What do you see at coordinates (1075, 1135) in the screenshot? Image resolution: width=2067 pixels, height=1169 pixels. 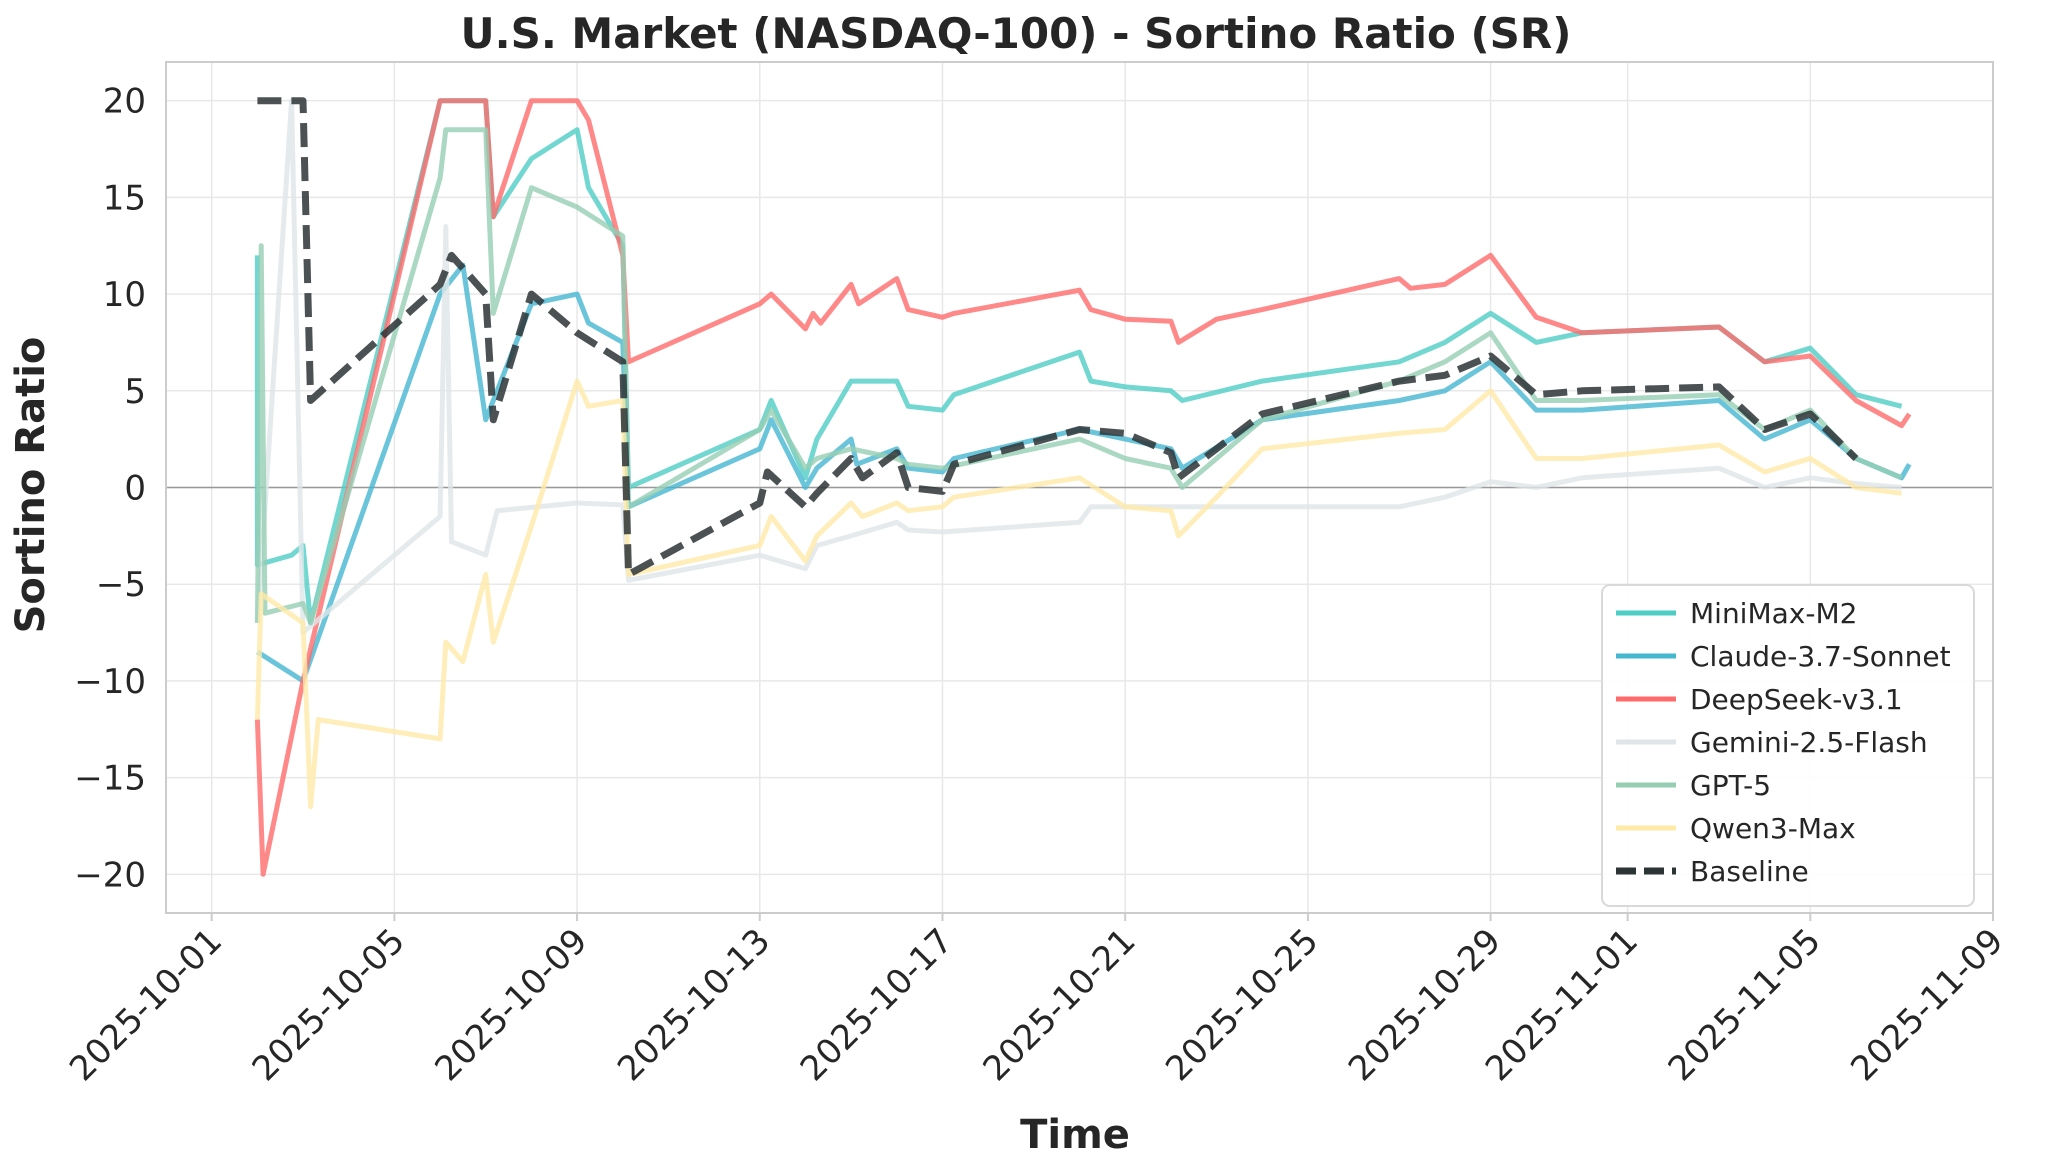 I see `x-axis-title: Time` at bounding box center [1075, 1135].